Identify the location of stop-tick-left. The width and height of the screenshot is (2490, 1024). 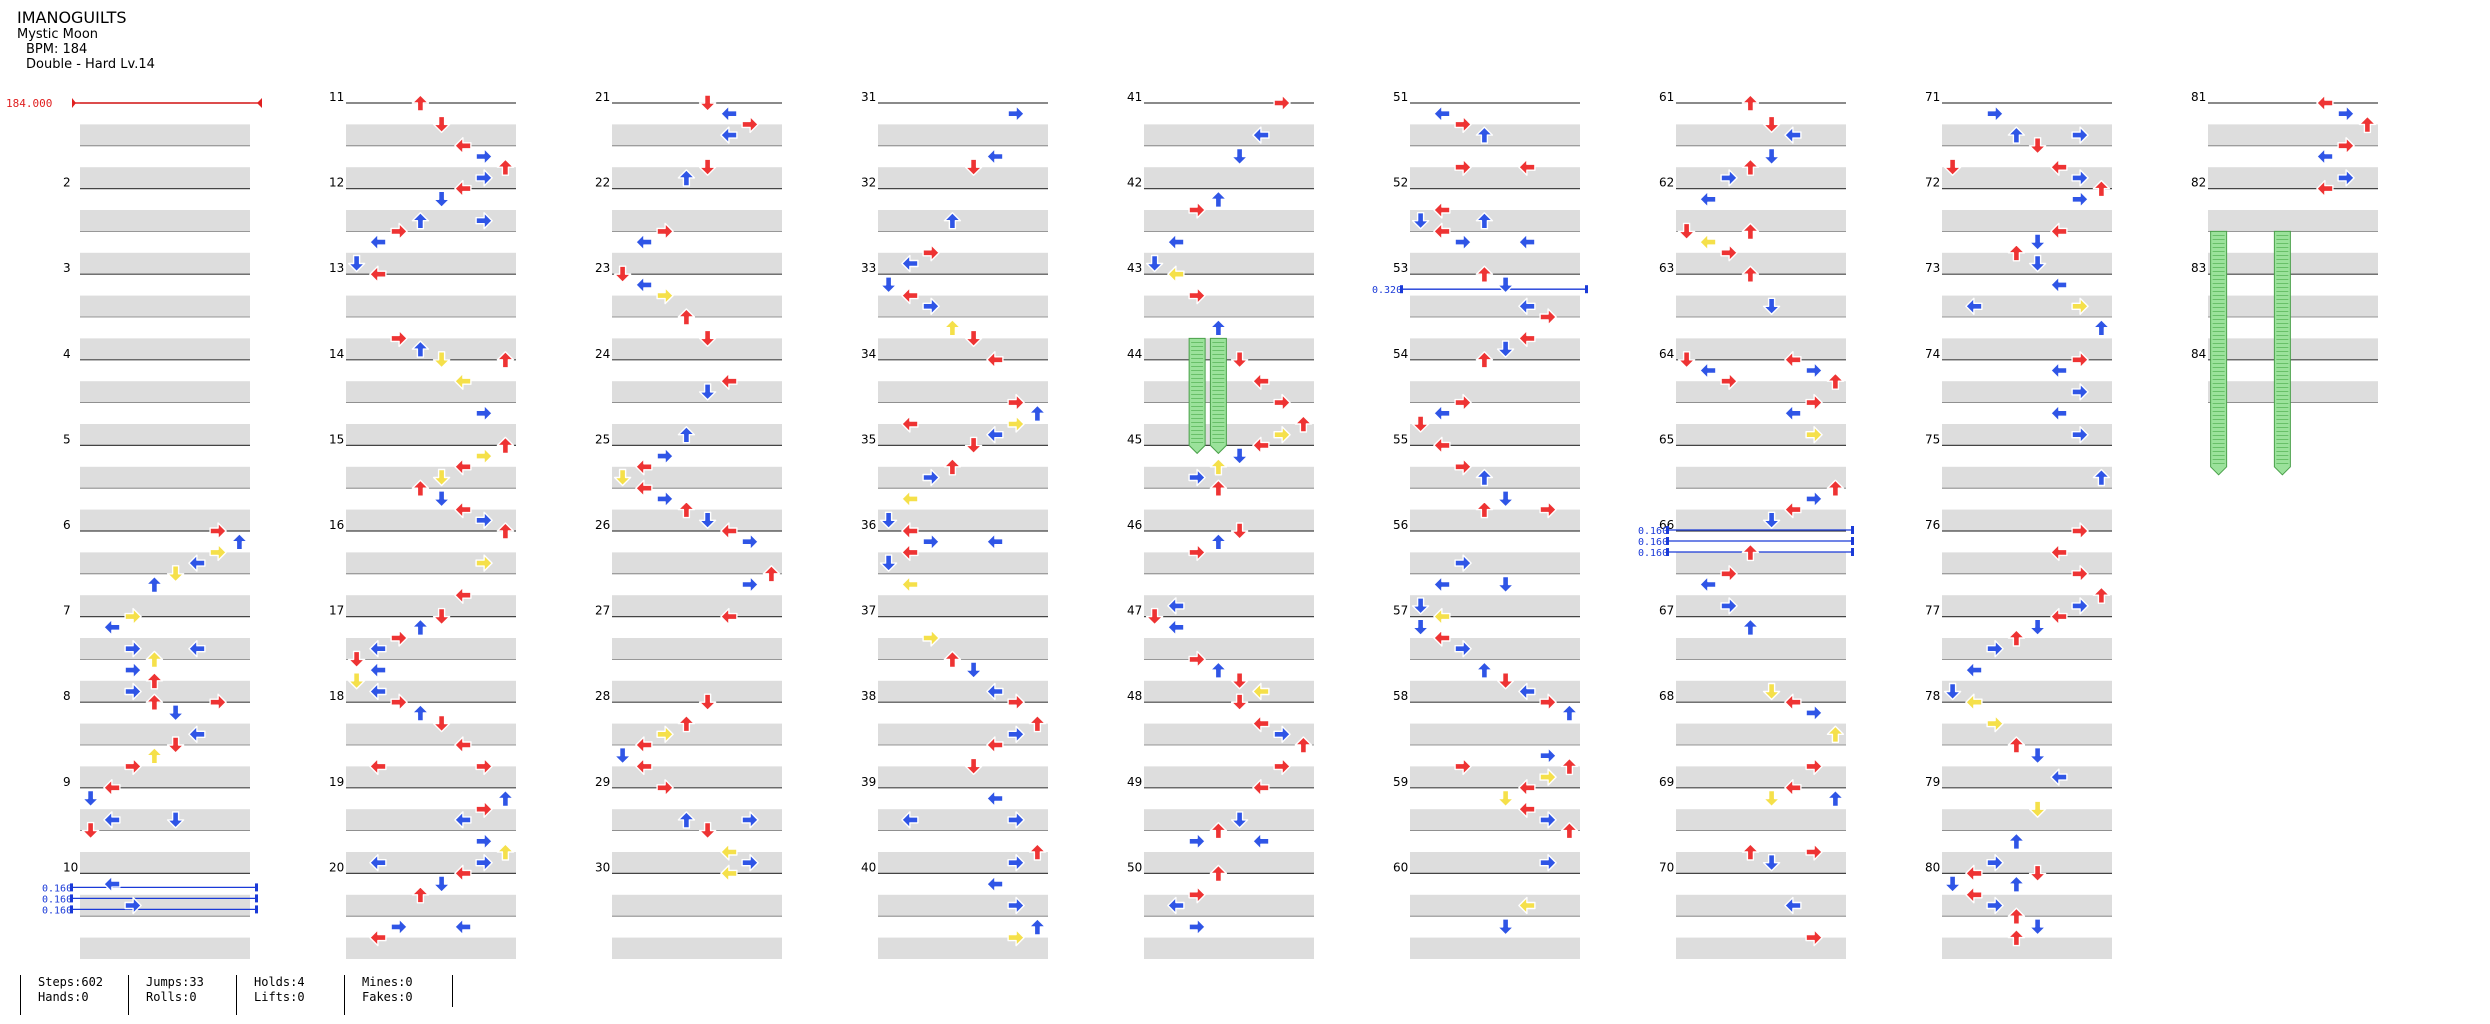
(71, 887).